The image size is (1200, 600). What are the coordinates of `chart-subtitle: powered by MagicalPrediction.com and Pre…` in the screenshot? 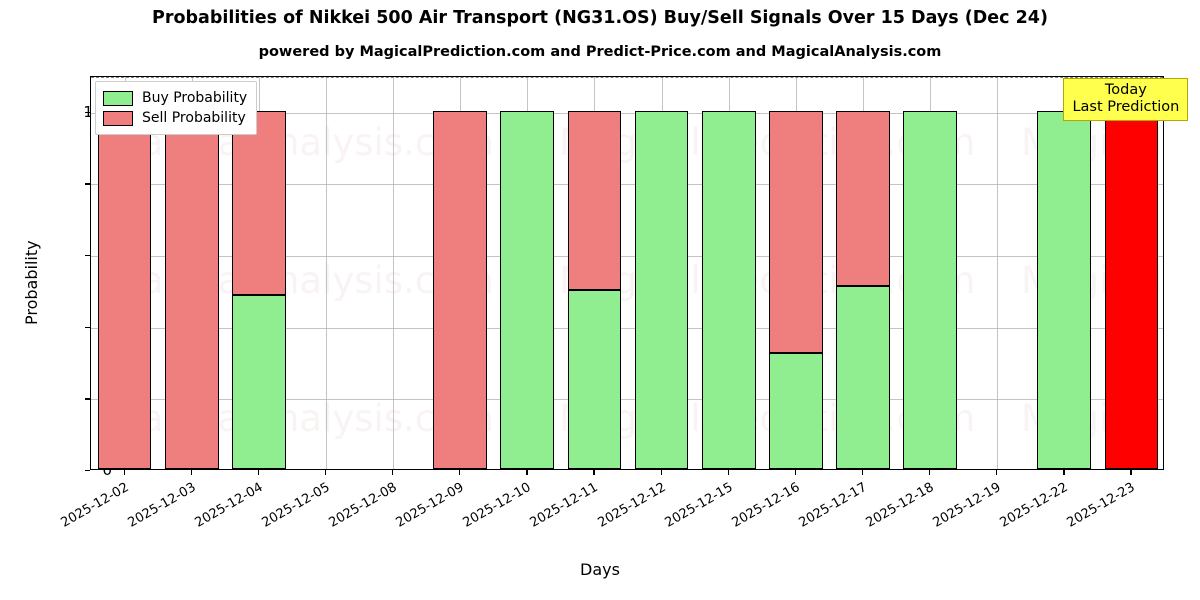 It's located at (600, 52).